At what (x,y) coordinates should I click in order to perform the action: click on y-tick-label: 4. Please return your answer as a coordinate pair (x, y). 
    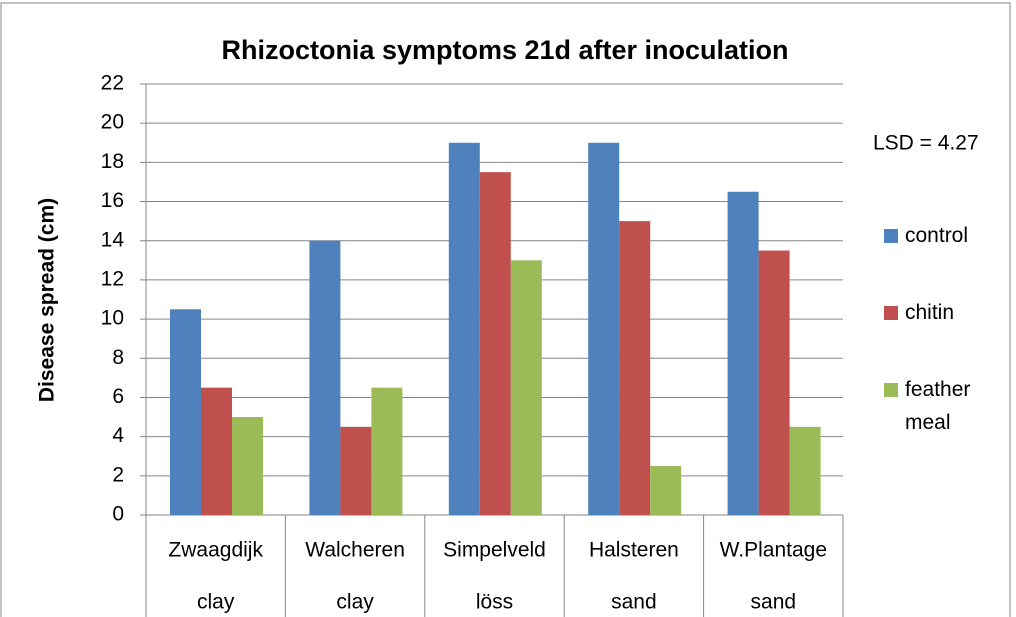
    Looking at the image, I should click on (118, 435).